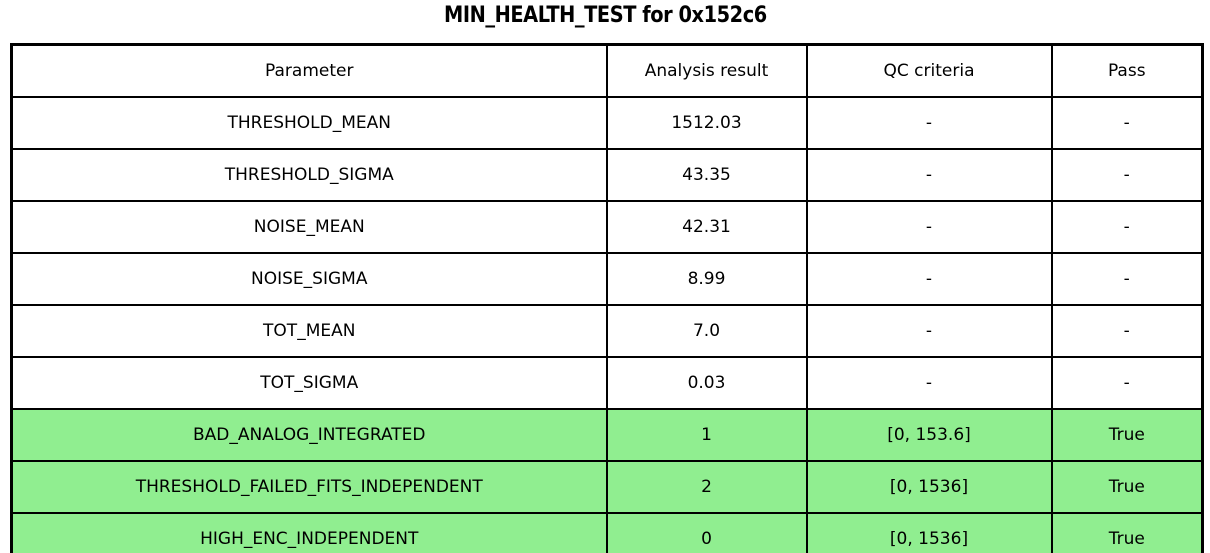 The height and width of the screenshot is (553, 1210). What do you see at coordinates (706, 175) in the screenshot?
I see `cell-analysis-result: 43.35` at bounding box center [706, 175].